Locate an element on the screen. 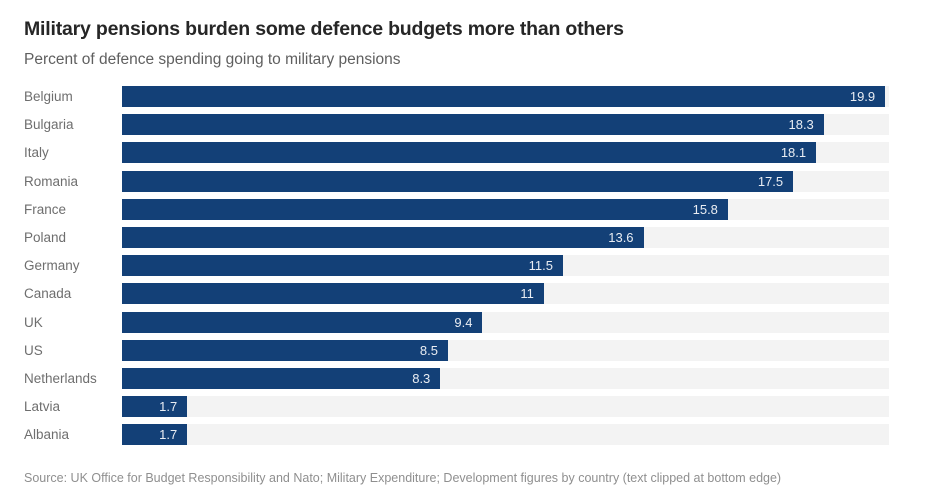  country-label: Poland is located at coordinates (45, 237).